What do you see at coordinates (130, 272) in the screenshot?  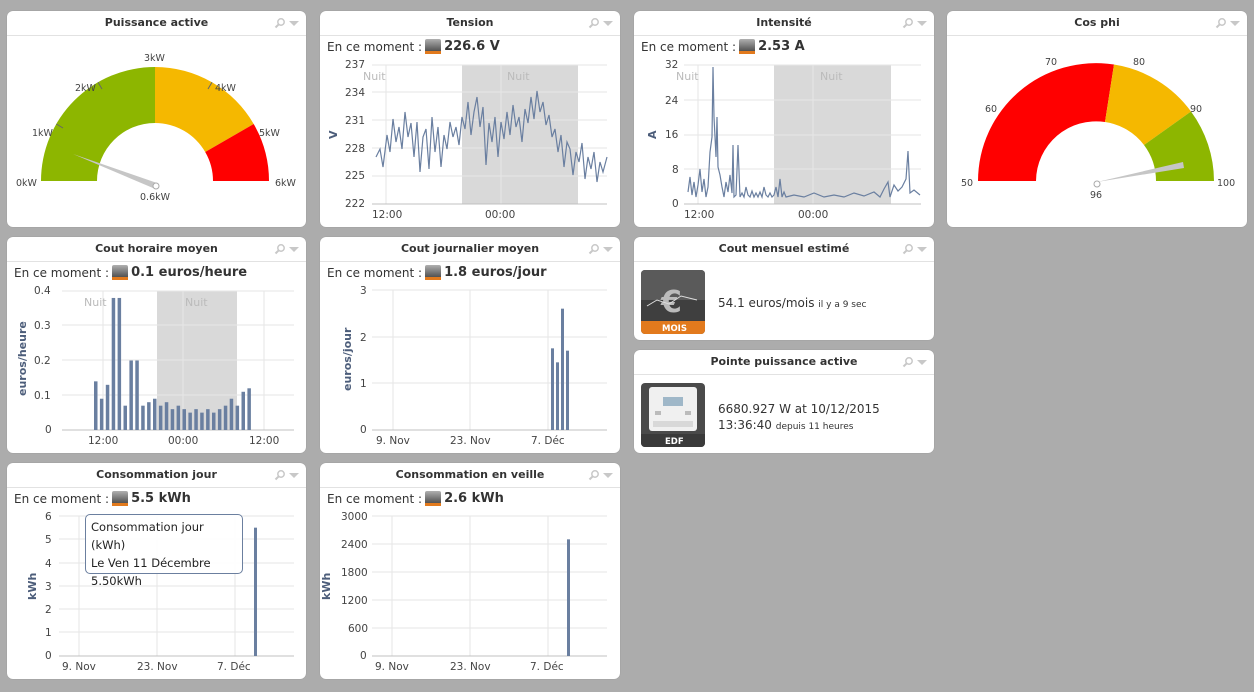 I see `current-value: En ce moment : 0.1 euros/heure` at bounding box center [130, 272].